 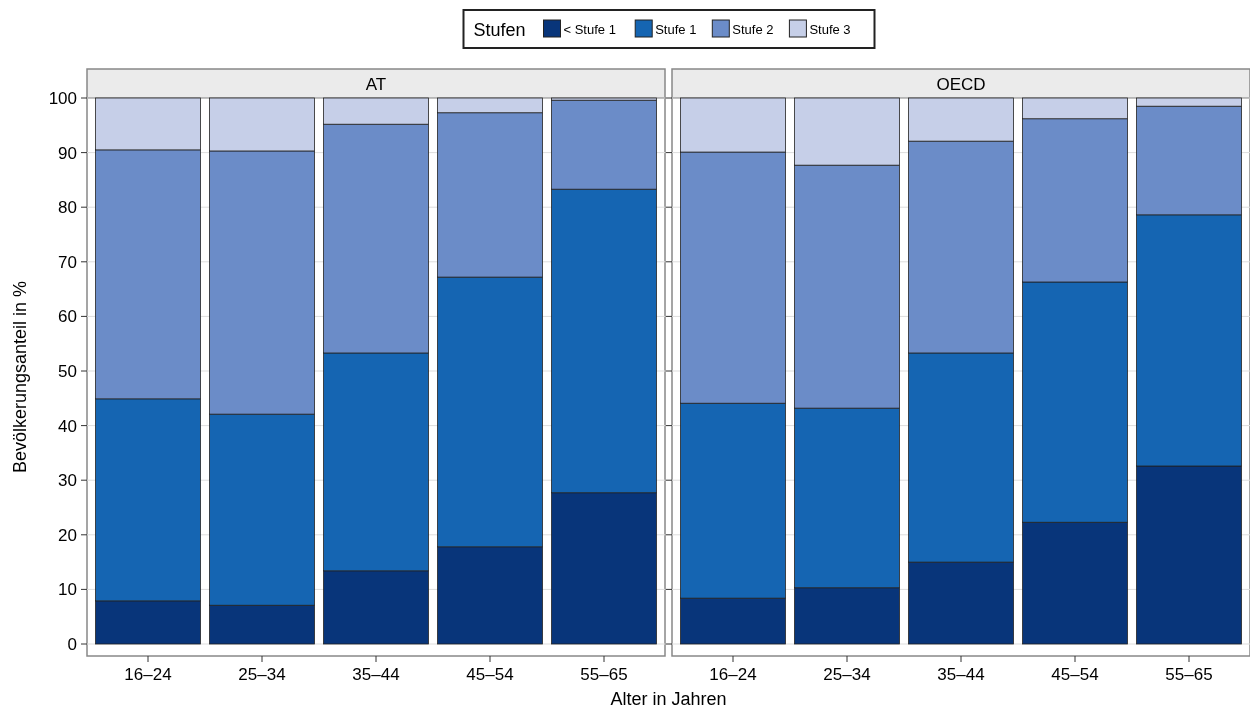 I want to click on y-tick-label: 0, so click(x=72, y=644).